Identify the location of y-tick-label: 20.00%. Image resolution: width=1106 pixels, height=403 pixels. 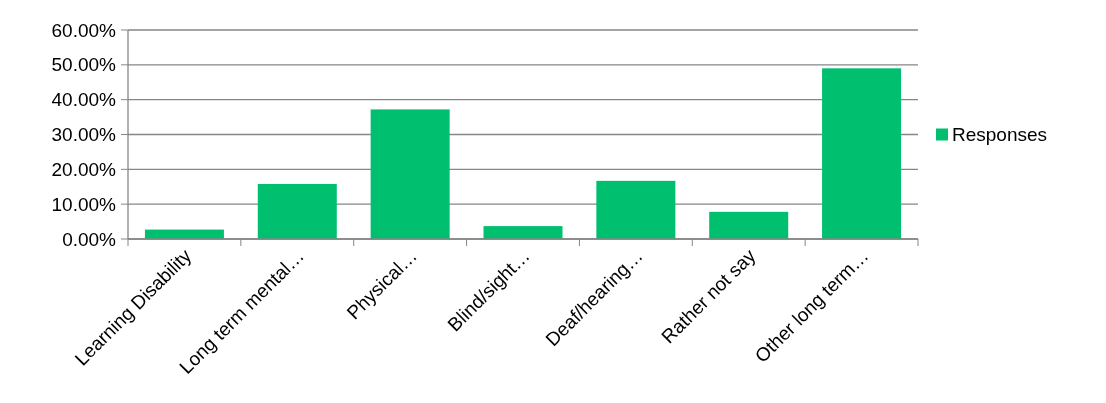
(84, 169).